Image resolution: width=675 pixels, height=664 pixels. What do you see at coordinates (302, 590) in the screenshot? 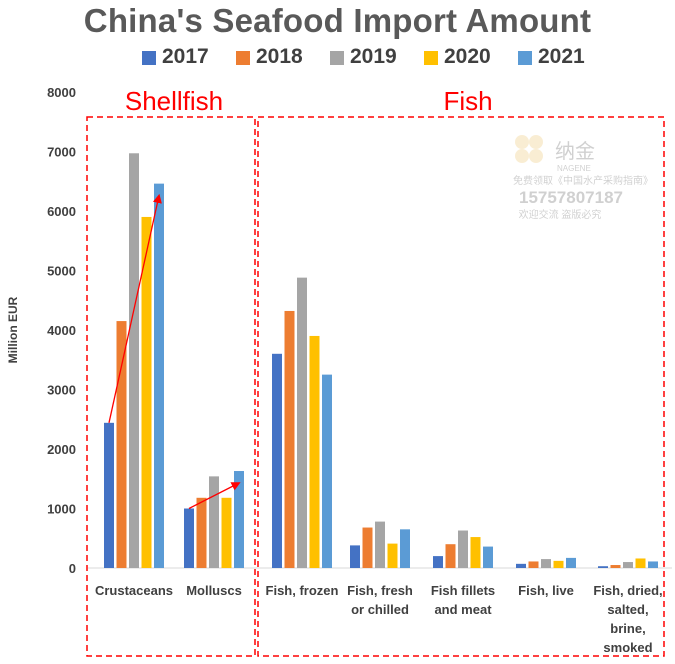
I see `x-tick-label: Fish, frozen` at bounding box center [302, 590].